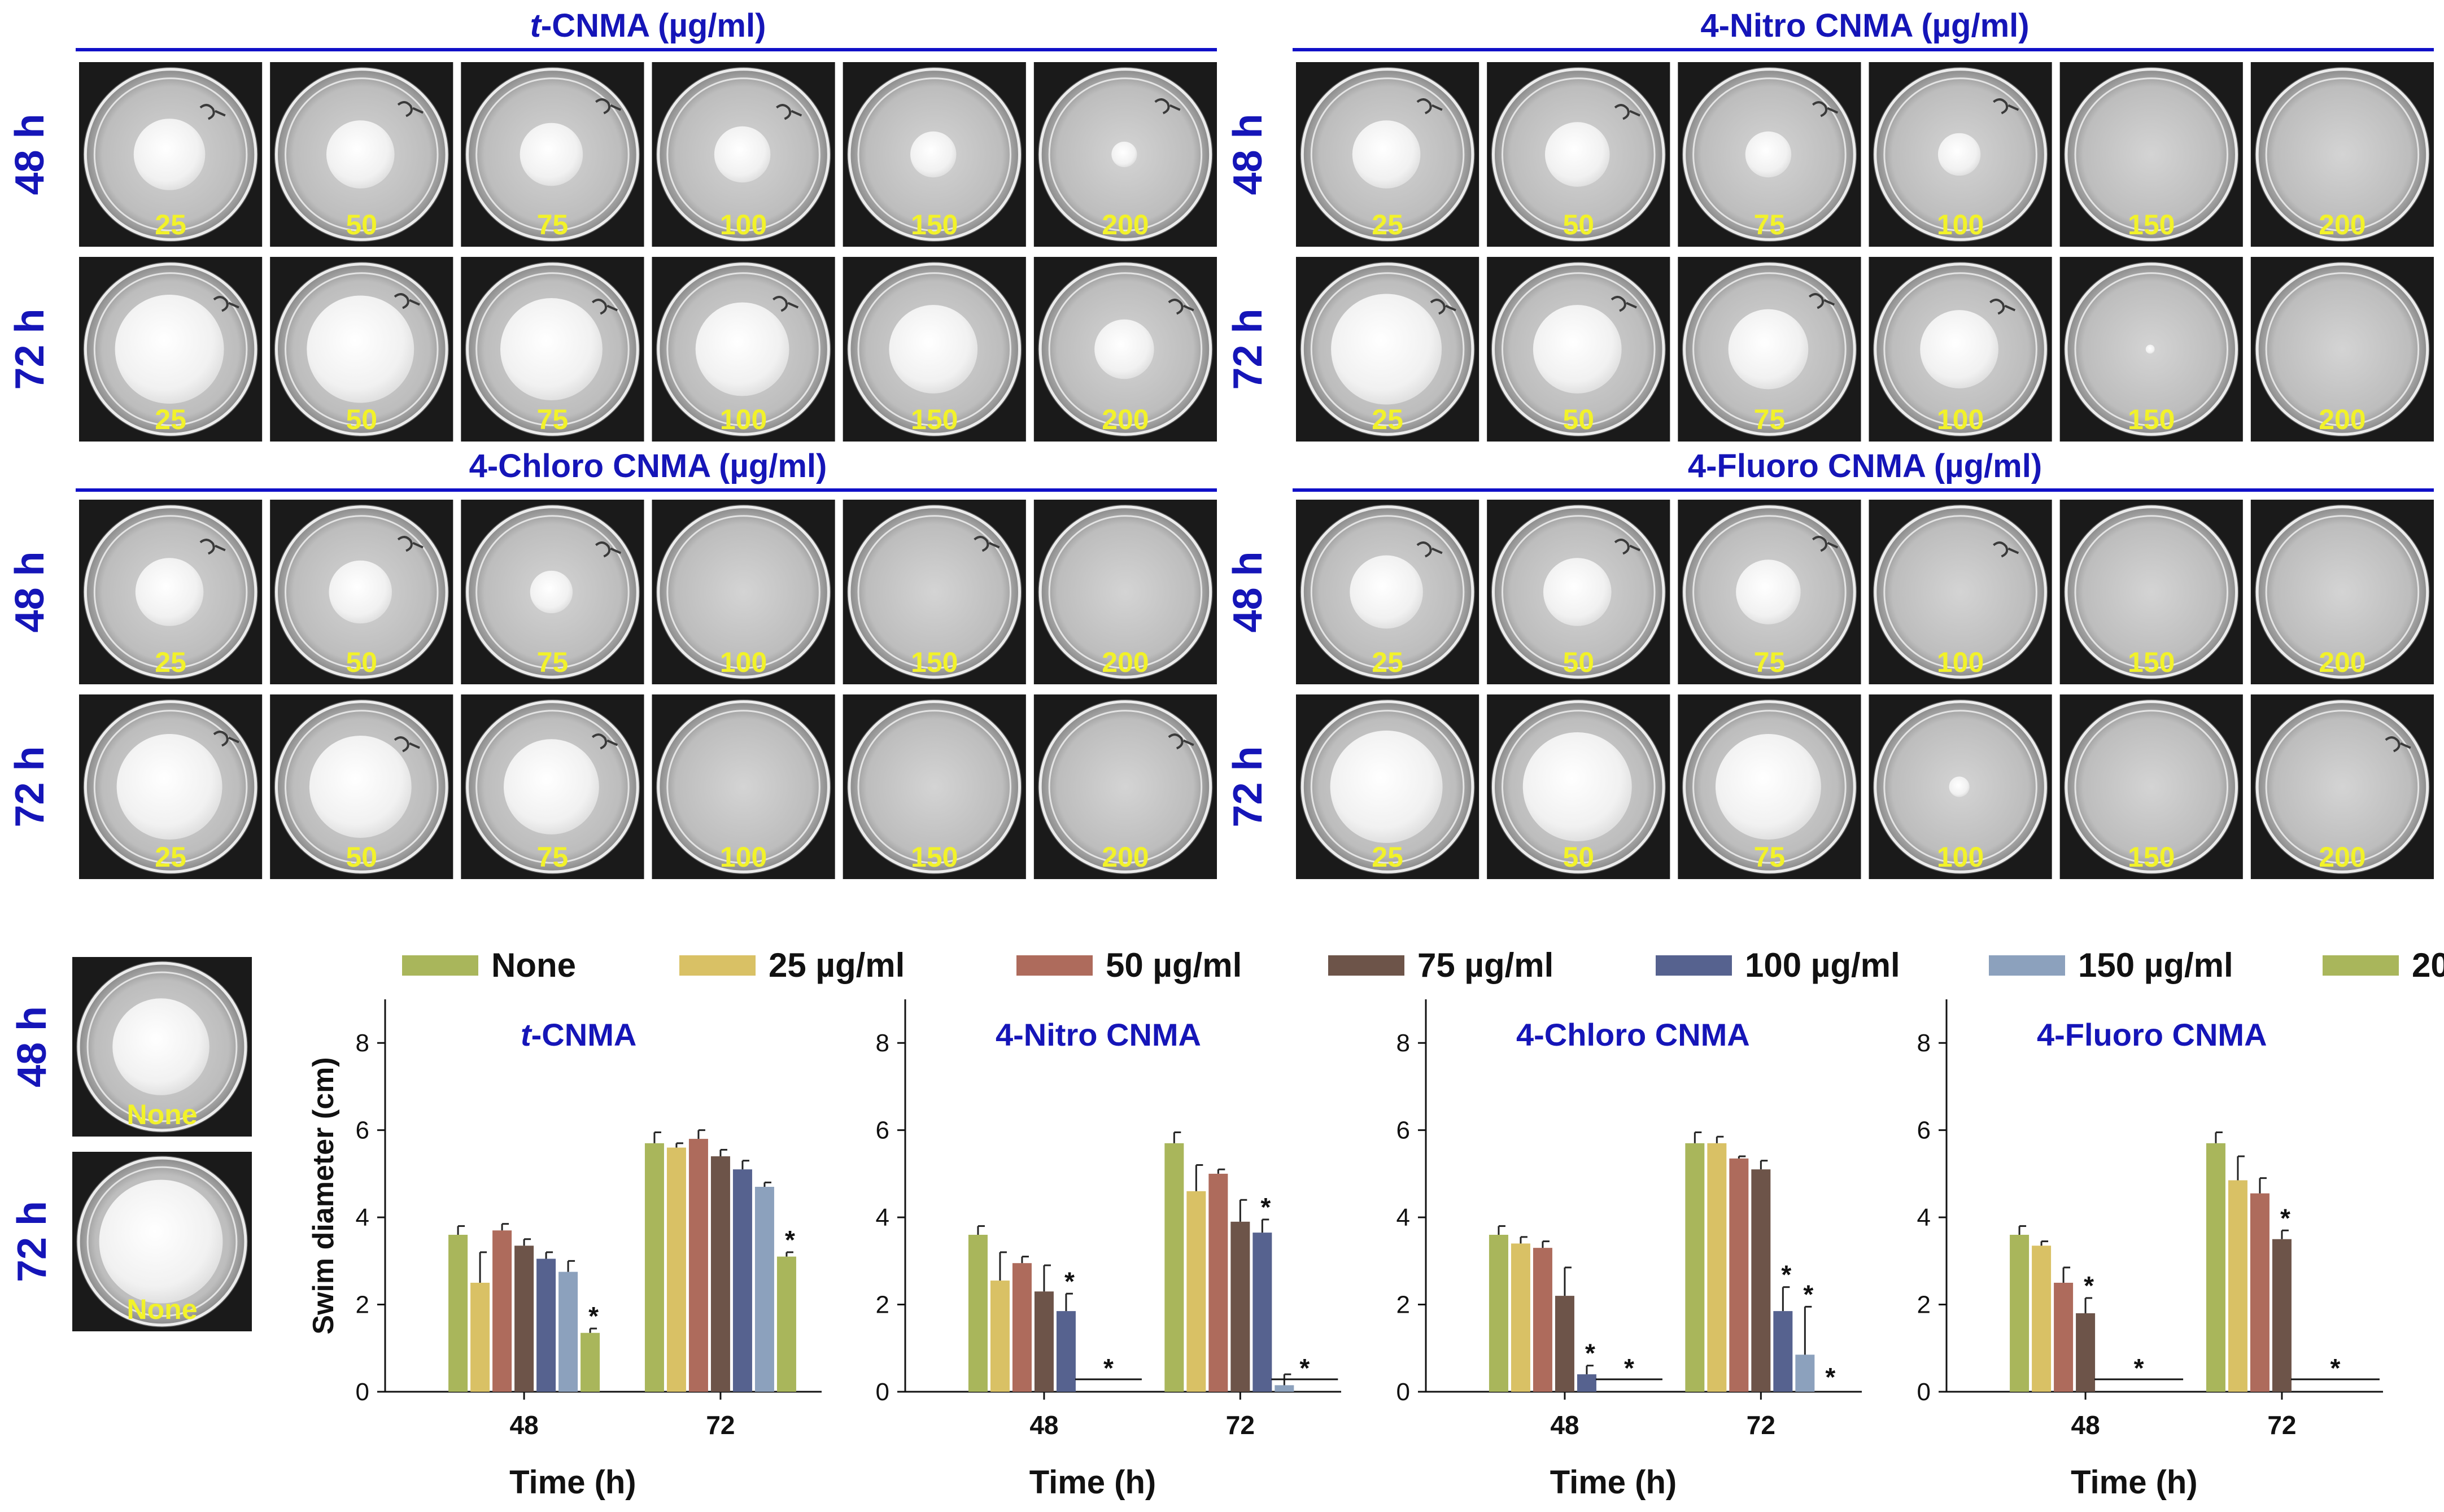  Describe the element at coordinates (1108, 1250) in the screenshot. I see `bar-subplot: 0 2 4 6 8 4-Nitro CNMA 48 72 Time (h) * * * *` at that location.